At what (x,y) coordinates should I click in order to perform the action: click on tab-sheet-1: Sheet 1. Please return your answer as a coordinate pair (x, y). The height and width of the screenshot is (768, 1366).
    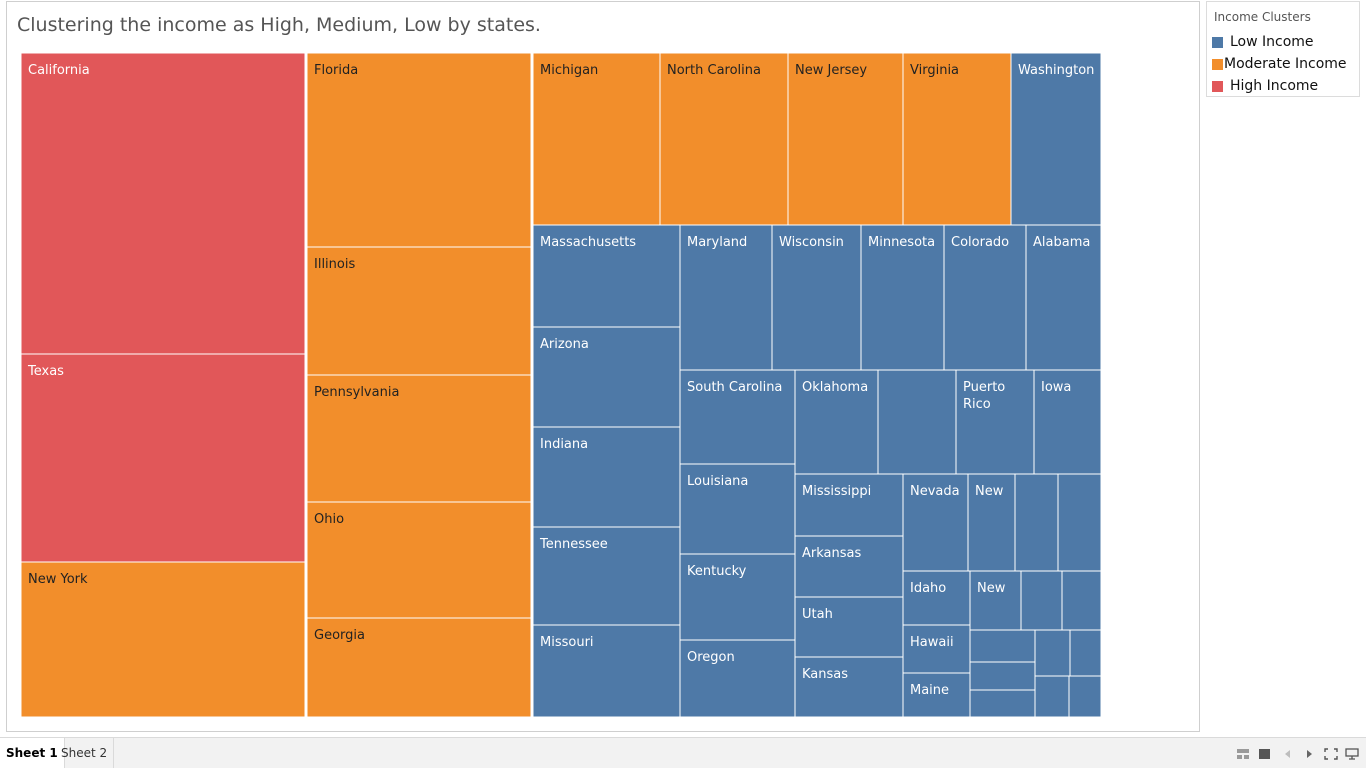
    Looking at the image, I should click on (32, 753).